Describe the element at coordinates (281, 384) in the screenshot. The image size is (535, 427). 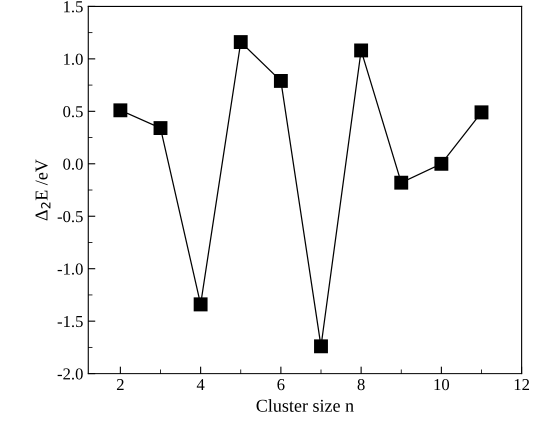
I see `x-tick-label: 6` at that location.